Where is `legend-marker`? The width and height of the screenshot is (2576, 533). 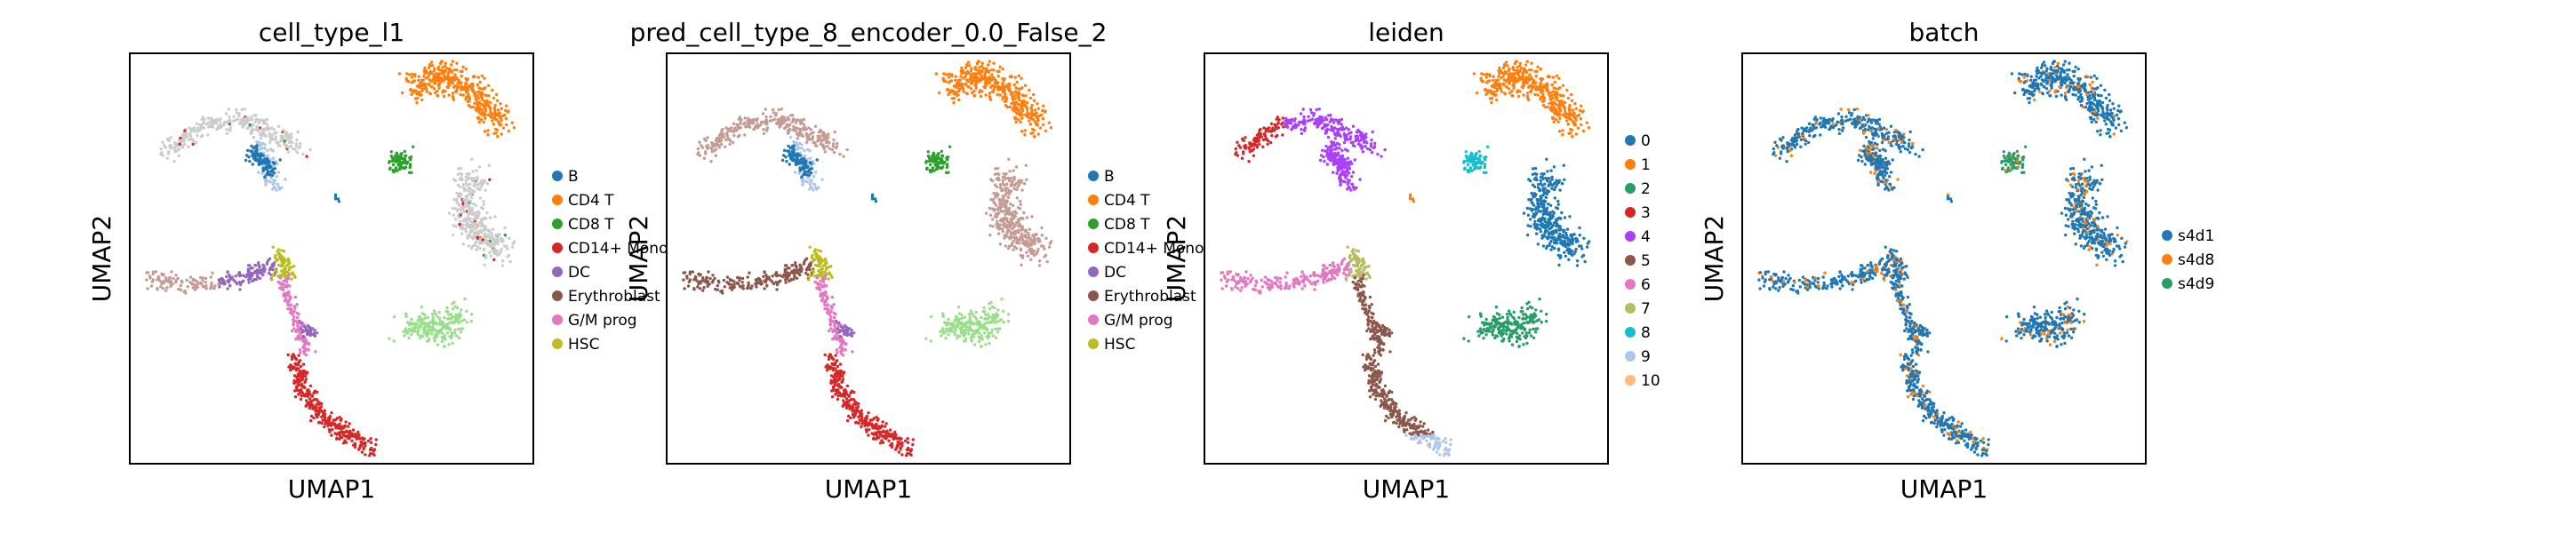
legend-marker is located at coordinates (1093, 295).